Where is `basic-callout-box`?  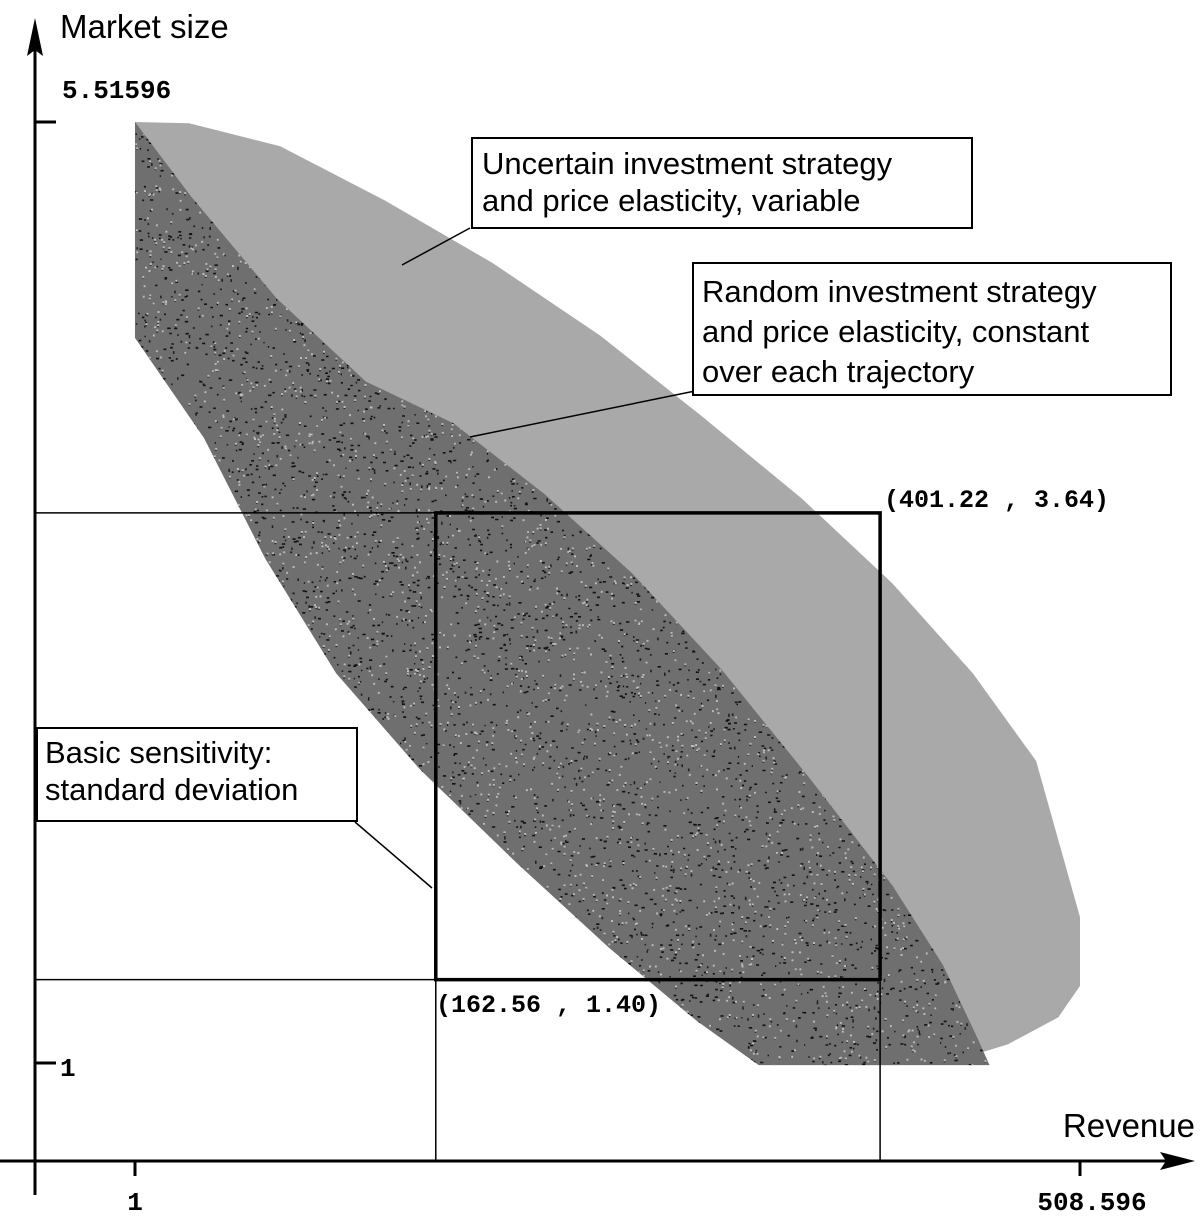
basic-callout-box is located at coordinates (197, 774).